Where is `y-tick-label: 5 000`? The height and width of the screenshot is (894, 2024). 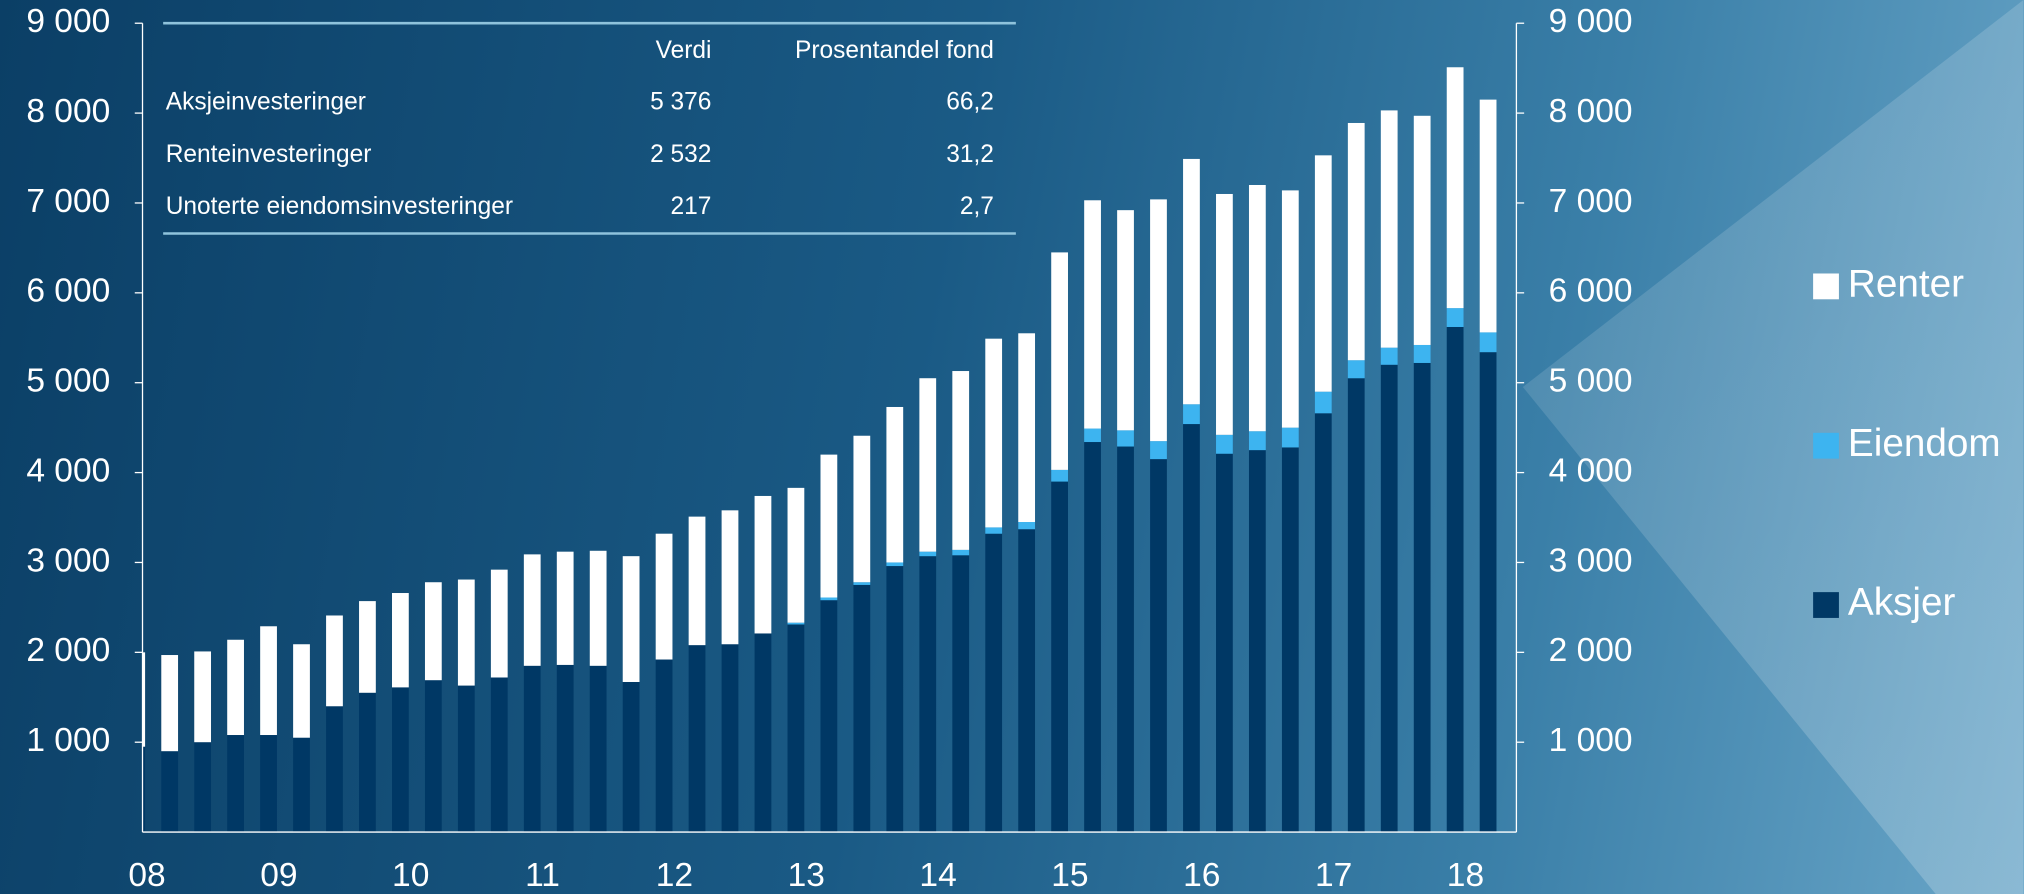 y-tick-label: 5 000 is located at coordinates (68, 381).